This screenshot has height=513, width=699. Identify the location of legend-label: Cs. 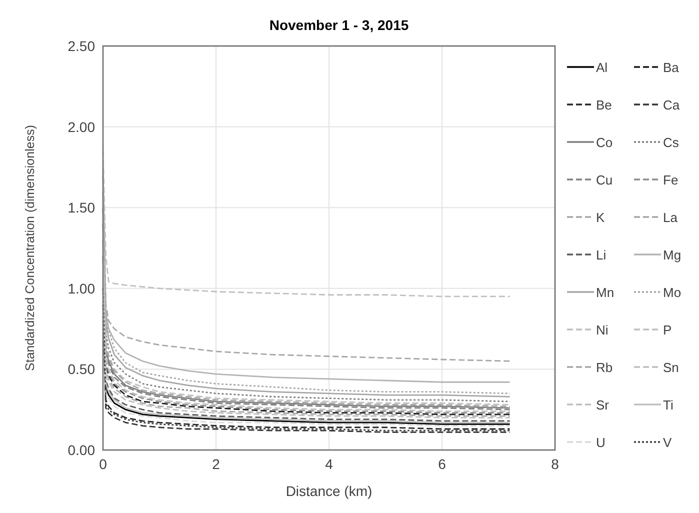
(671, 142).